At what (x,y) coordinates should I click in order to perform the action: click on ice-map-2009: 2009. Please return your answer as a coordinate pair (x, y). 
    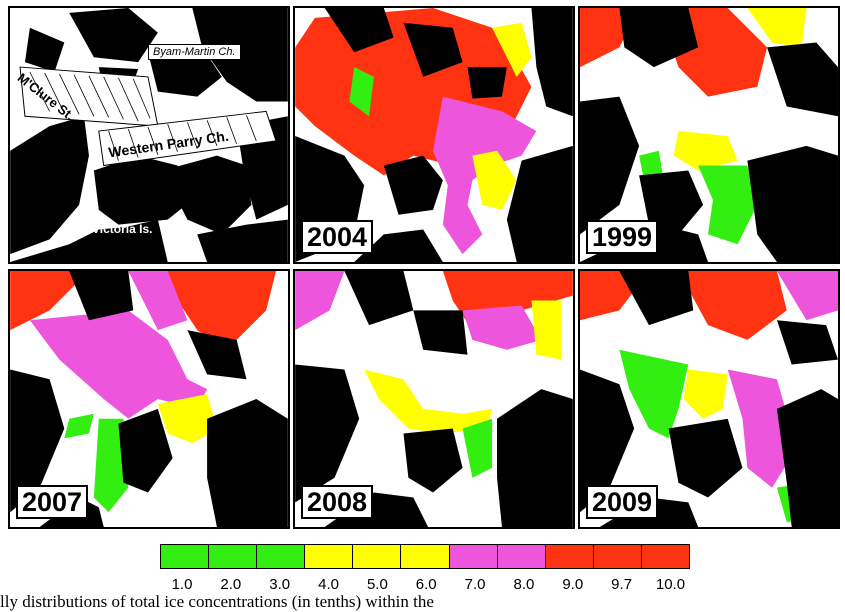
    Looking at the image, I should click on (709, 399).